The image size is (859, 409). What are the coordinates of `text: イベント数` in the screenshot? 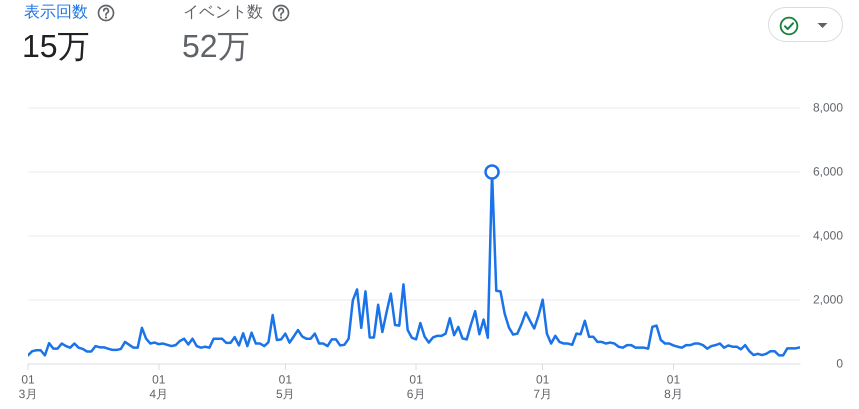 It's located at (223, 13).